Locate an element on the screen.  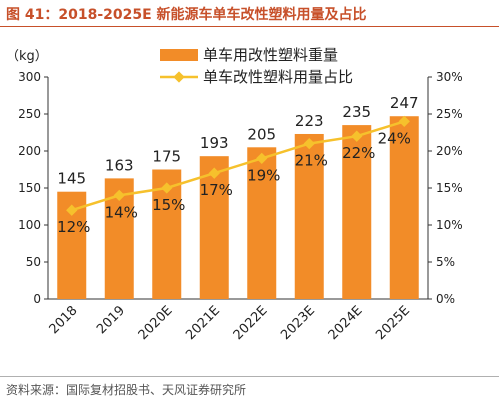
y-tick-label-left: 250 is located at coordinates (29, 114).